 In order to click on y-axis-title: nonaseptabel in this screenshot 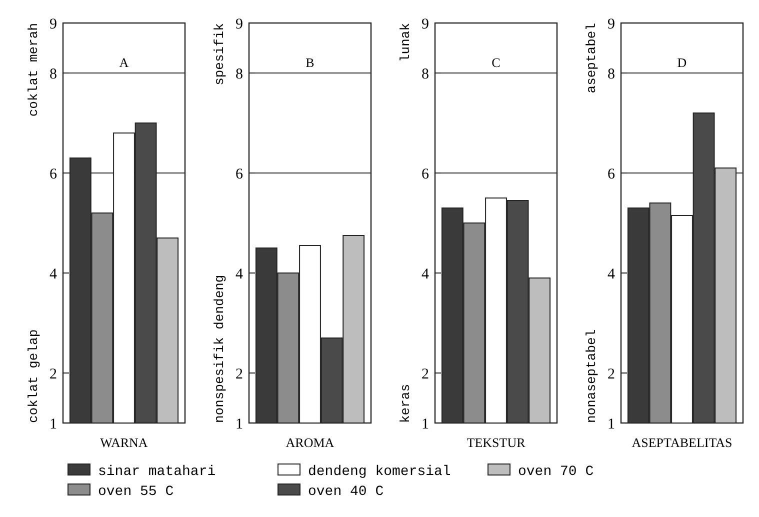, I will do `click(591, 376)`.